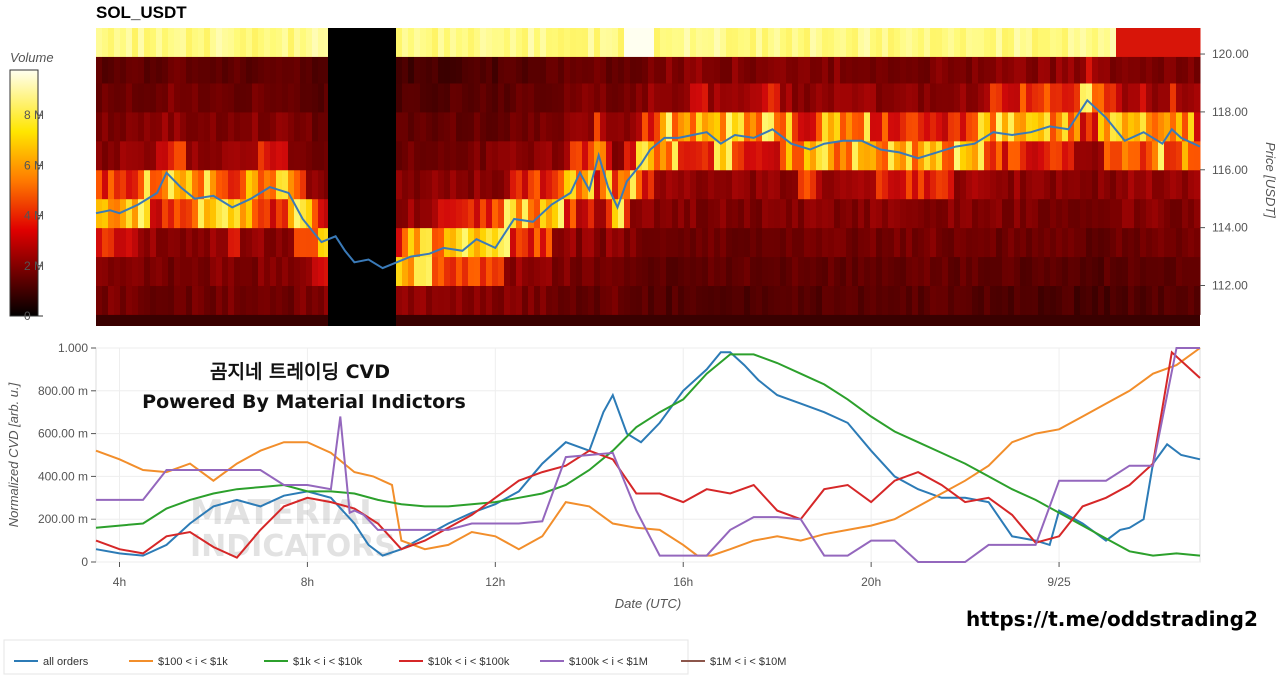 The width and height of the screenshot is (1280, 676). What do you see at coordinates (193, 662) in the screenshot?
I see `legend-entry: $100 < i < $1k` at bounding box center [193, 662].